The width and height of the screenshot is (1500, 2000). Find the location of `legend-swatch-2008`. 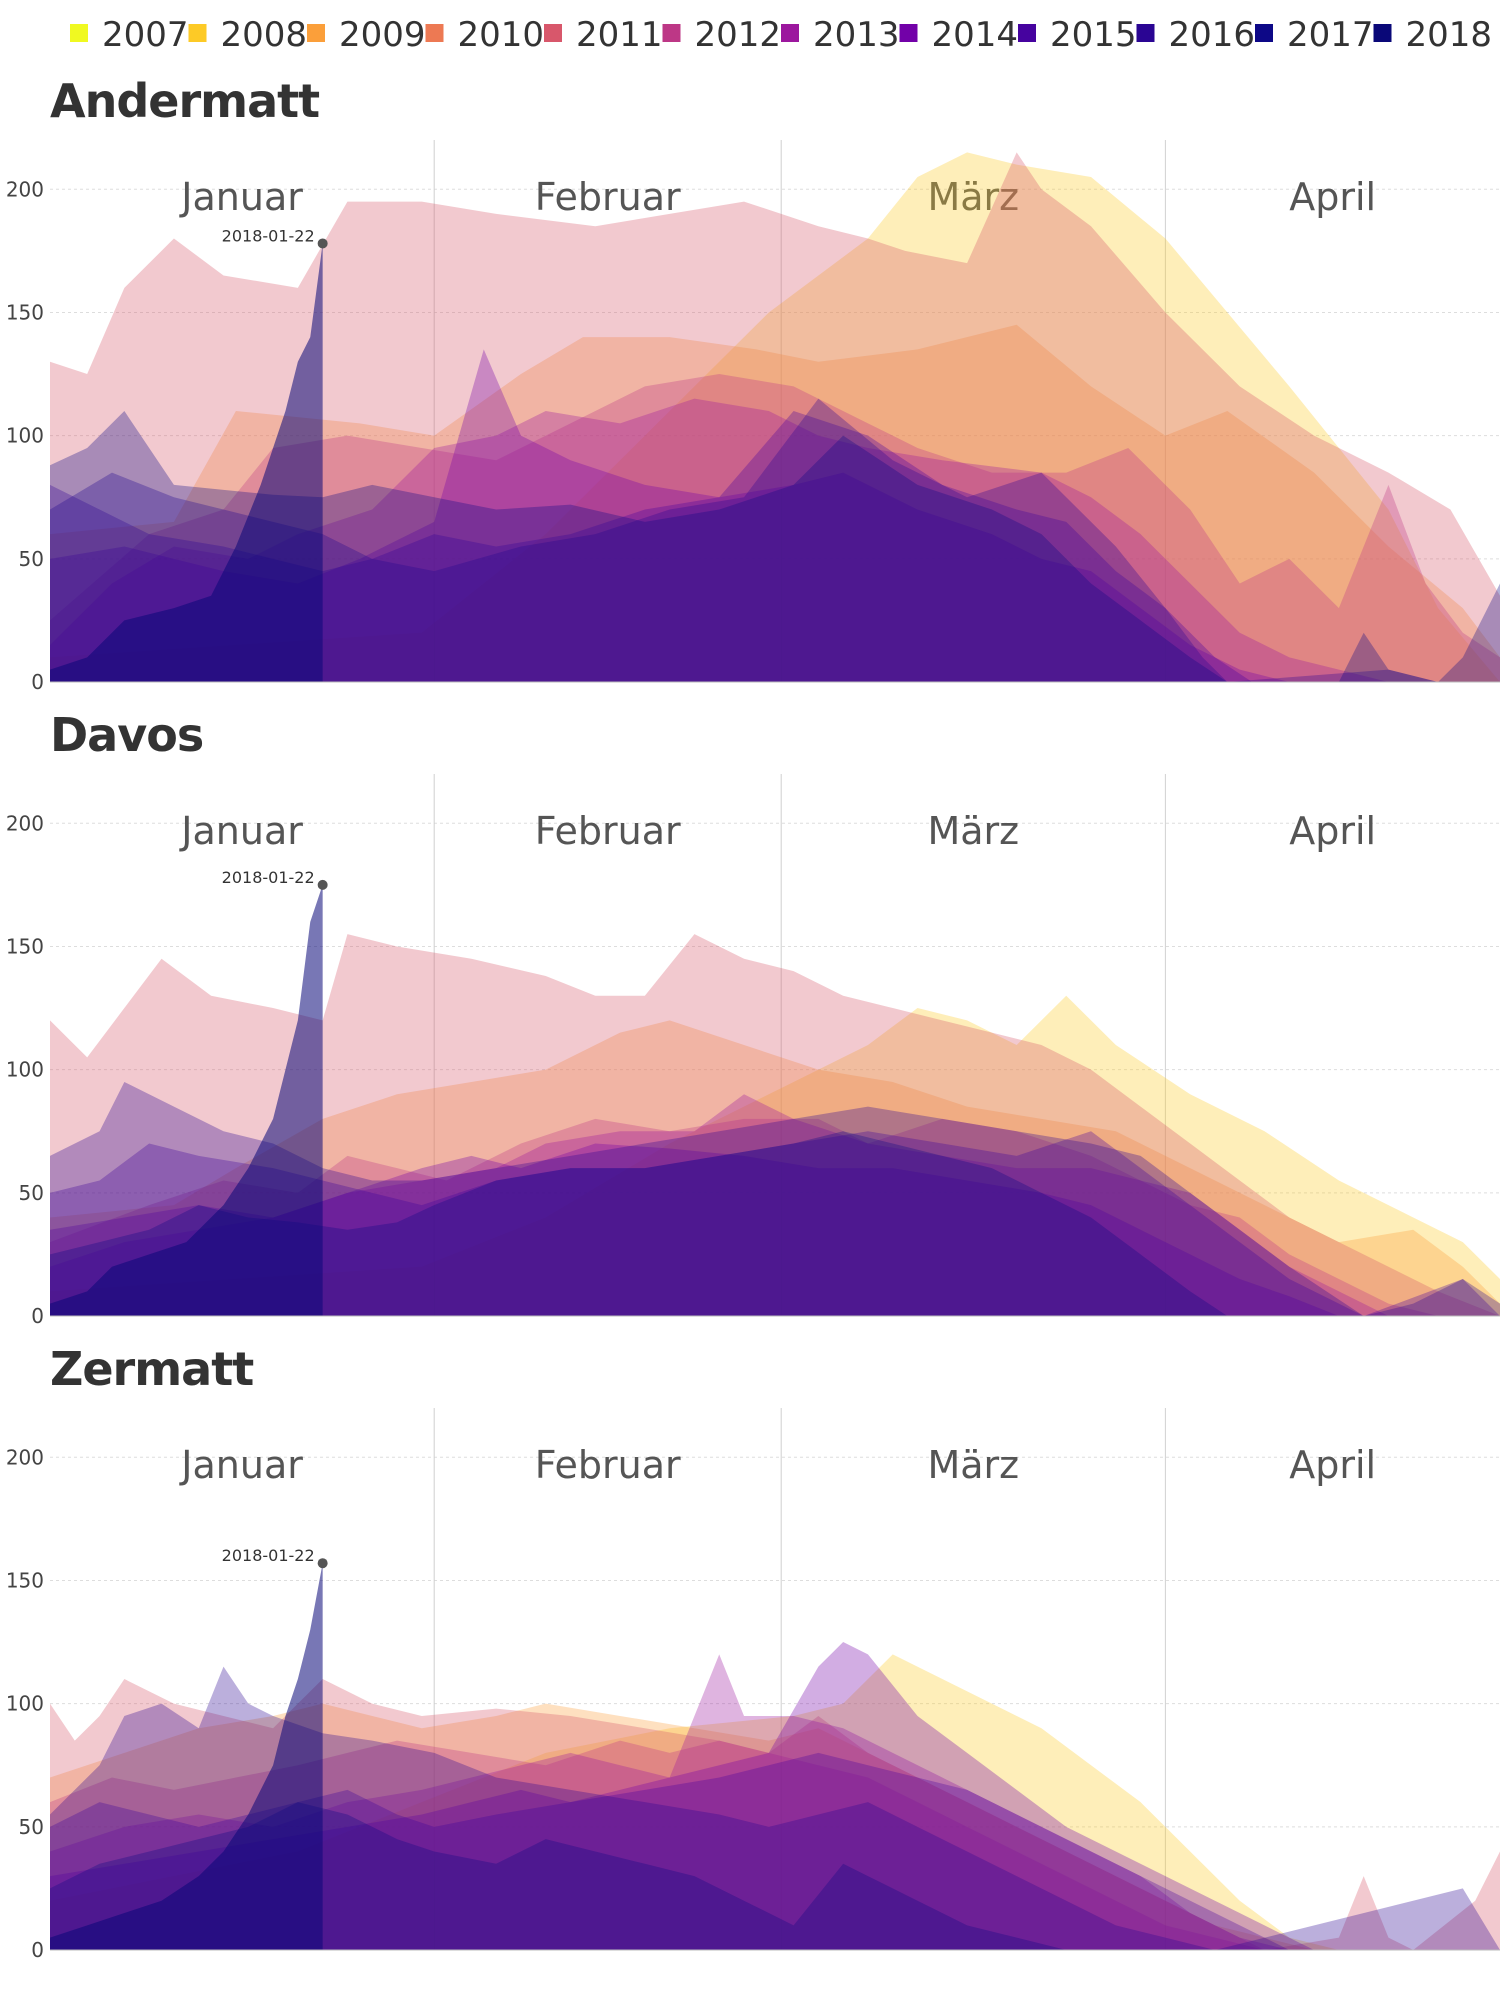

legend-swatch-2008 is located at coordinates (197, 33).